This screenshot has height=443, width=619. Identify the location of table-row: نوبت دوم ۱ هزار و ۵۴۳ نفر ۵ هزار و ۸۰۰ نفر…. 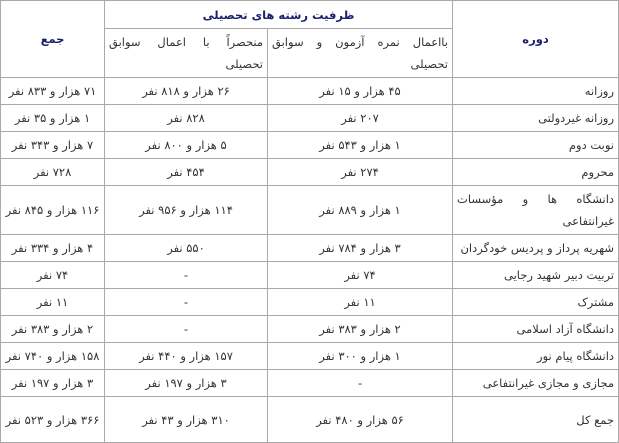
(309, 145).